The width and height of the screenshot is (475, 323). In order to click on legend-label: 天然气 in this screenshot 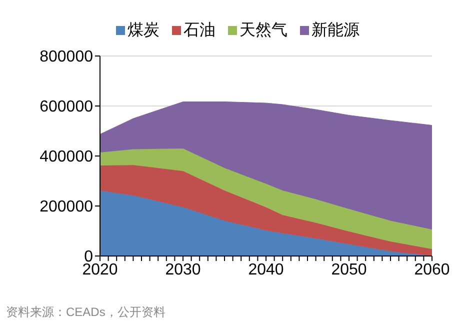, I will do `click(264, 30)`.